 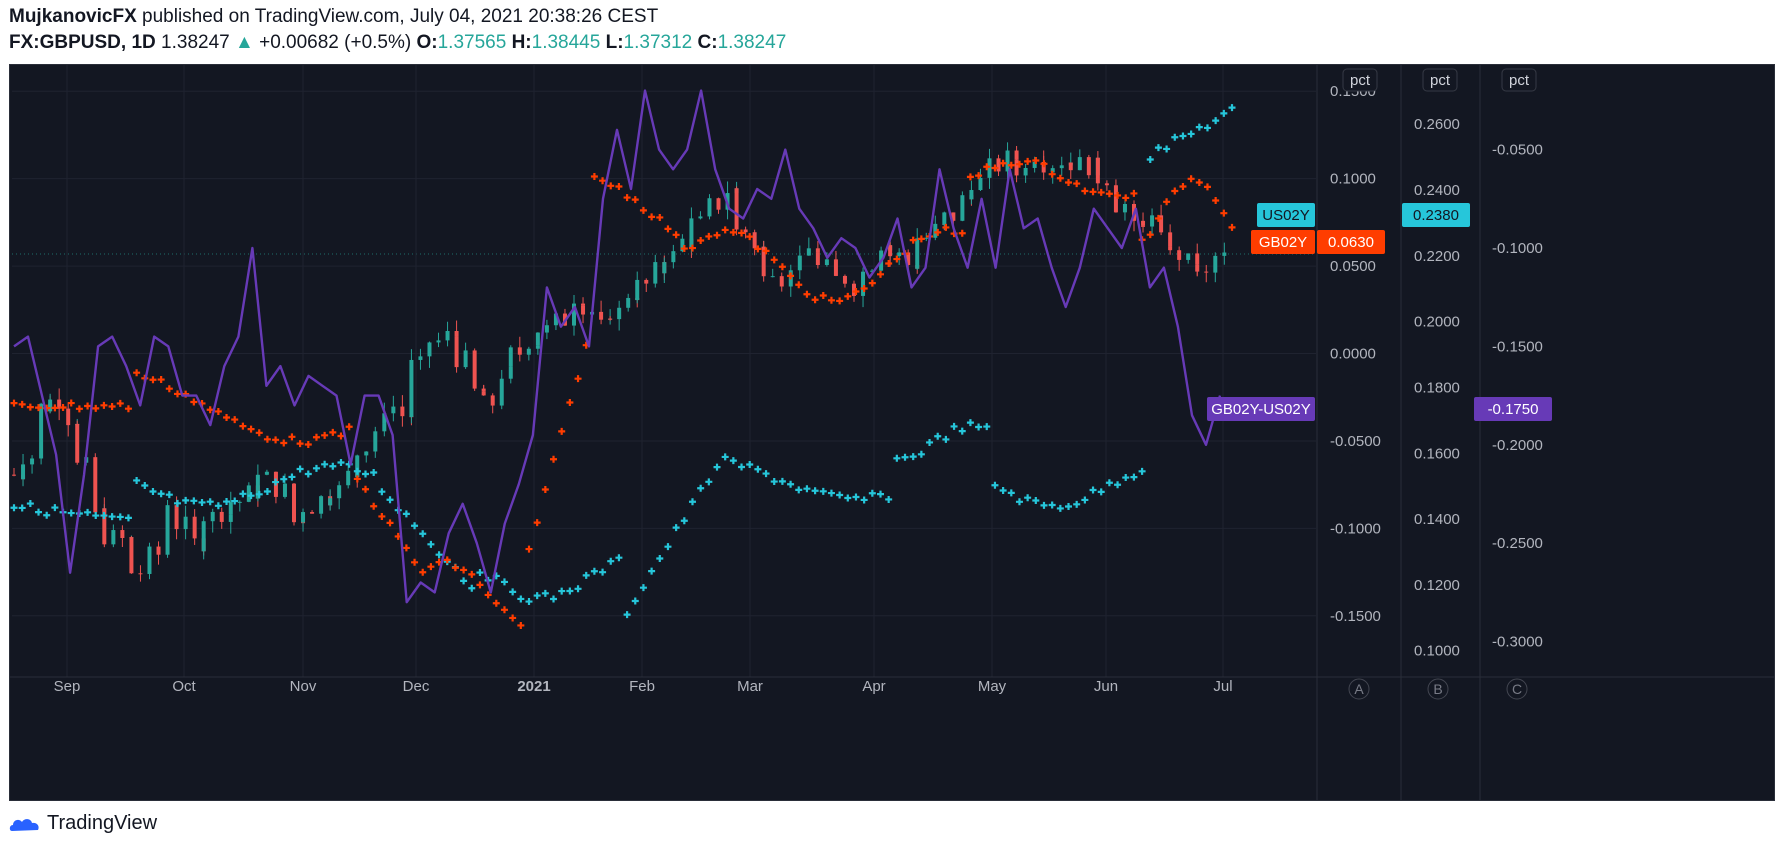 What do you see at coordinates (1353, 266) in the screenshot?
I see `y-tick-label: 0.0500` at bounding box center [1353, 266].